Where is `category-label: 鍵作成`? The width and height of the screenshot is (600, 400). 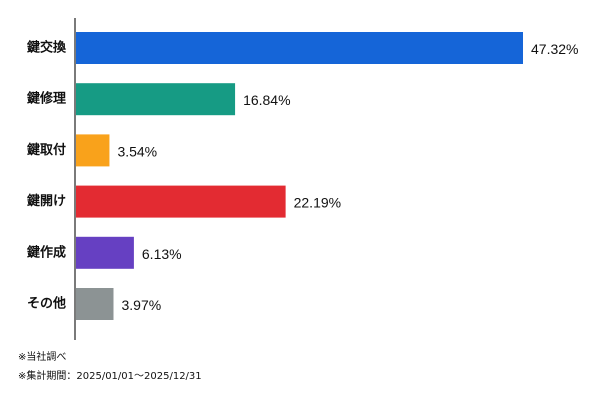 category-label: 鍵作成 is located at coordinates (46, 252).